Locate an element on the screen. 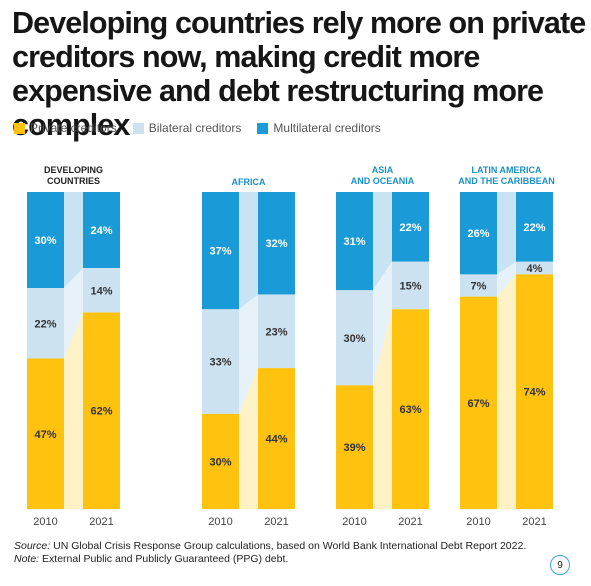 Image resolution: width=591 pixels, height=586 pixels. year-label-group-0-2010: 2010 is located at coordinates (45, 522).